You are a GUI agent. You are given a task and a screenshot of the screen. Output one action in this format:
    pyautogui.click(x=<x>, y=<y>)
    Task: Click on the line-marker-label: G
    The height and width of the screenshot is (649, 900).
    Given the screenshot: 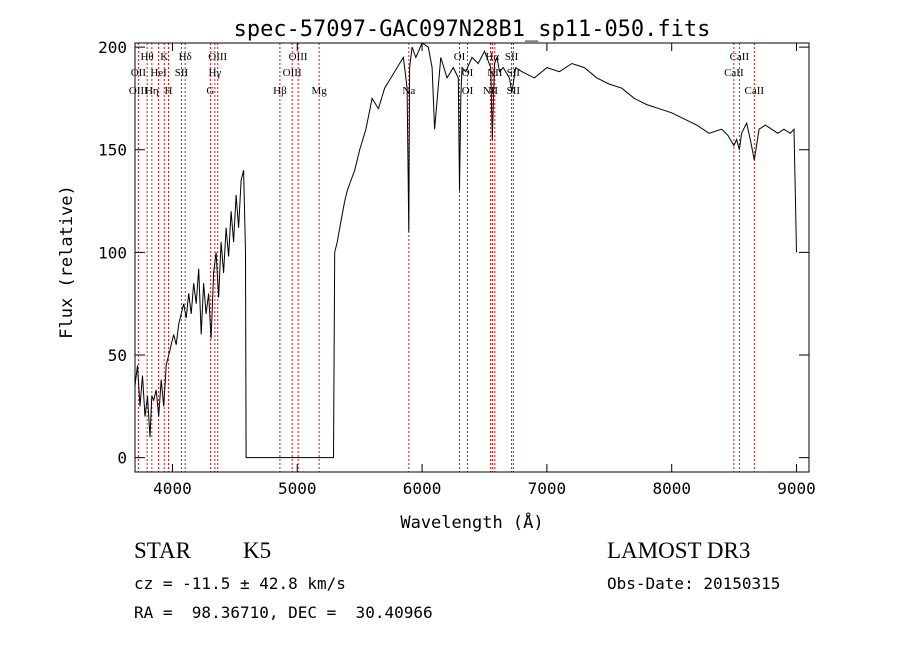 What is the action you would take?
    pyautogui.click(x=210, y=91)
    